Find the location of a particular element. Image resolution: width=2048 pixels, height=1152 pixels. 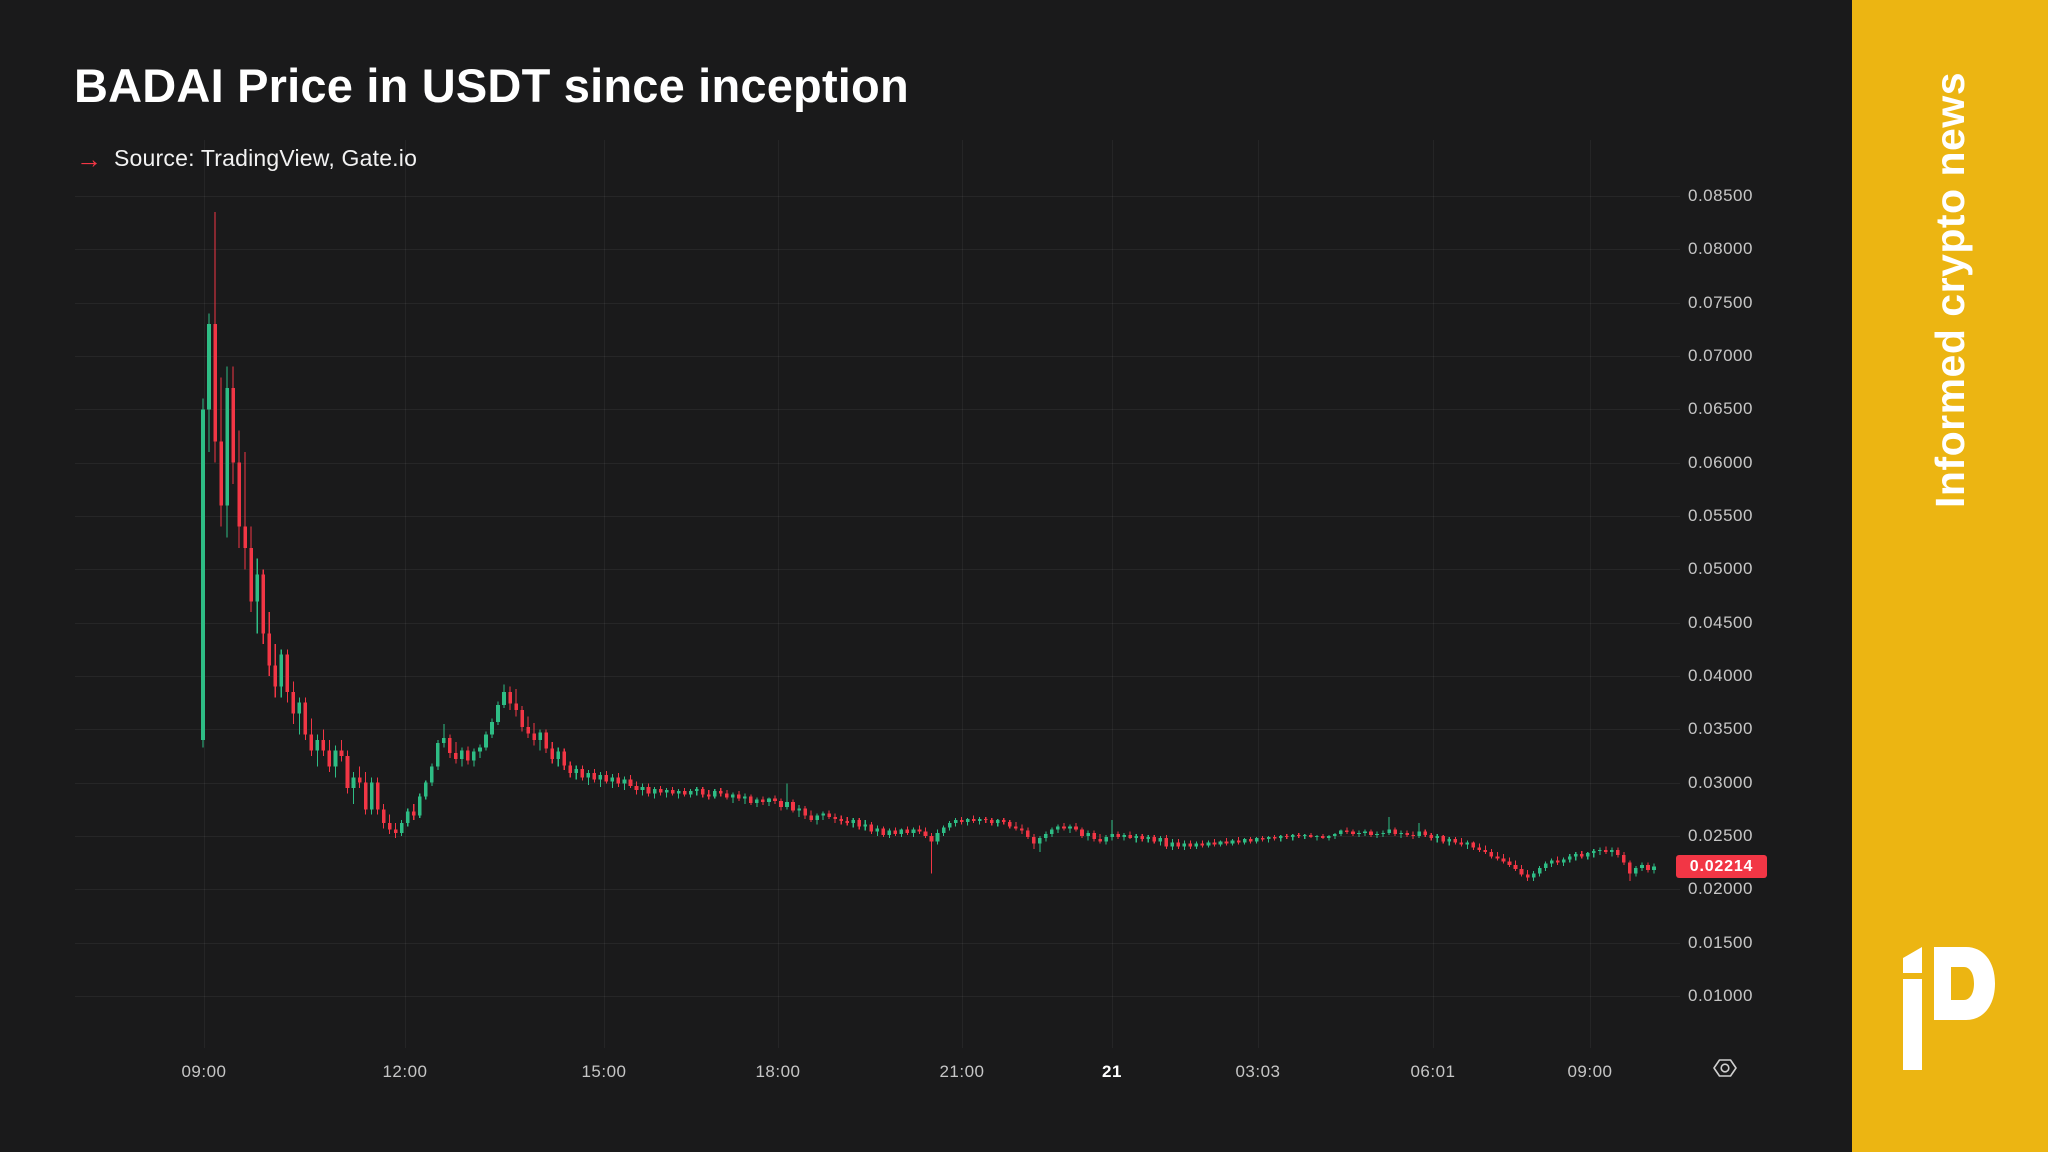

eye-toggle-button is located at coordinates (1725, 1068).